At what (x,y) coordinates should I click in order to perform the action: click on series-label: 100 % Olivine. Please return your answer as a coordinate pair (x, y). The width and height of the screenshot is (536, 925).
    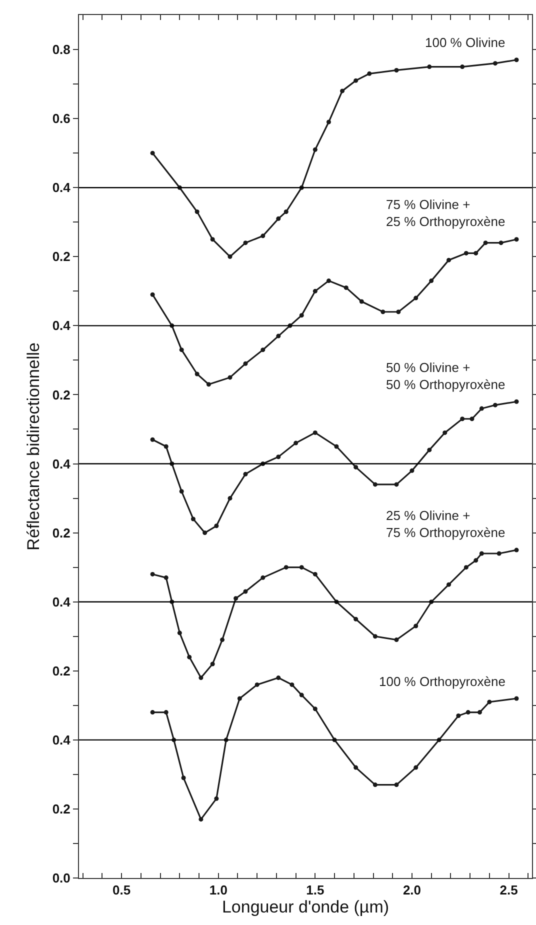
    Looking at the image, I should click on (465, 42).